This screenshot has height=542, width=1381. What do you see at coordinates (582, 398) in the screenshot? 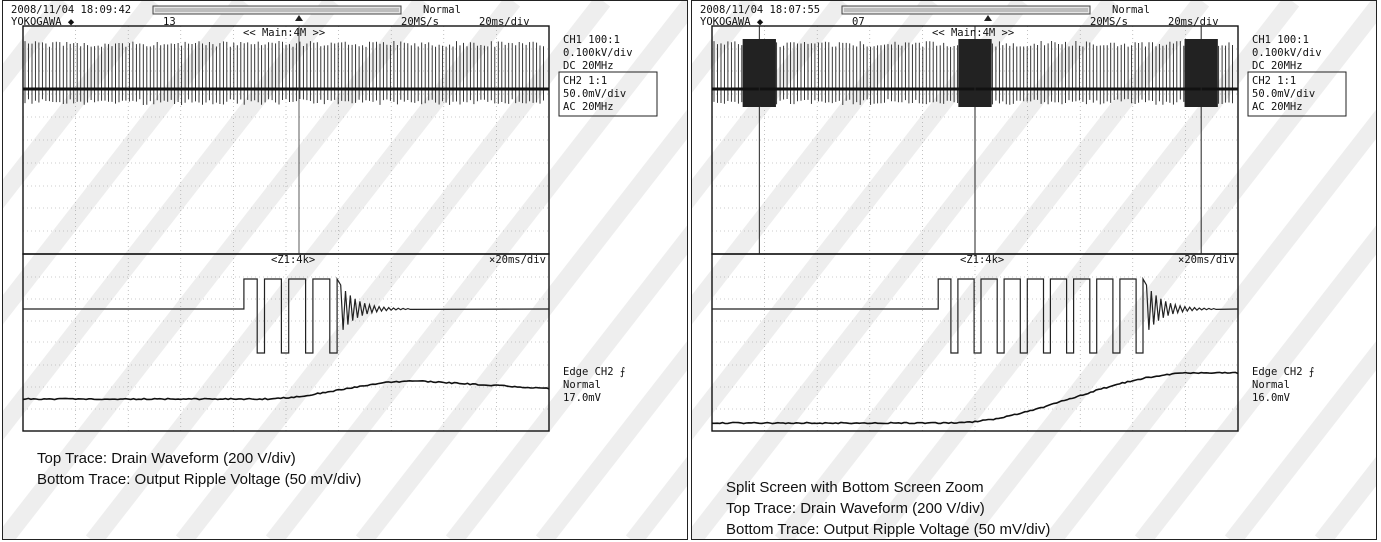
I see `trigger-level: 17.0mV` at bounding box center [582, 398].